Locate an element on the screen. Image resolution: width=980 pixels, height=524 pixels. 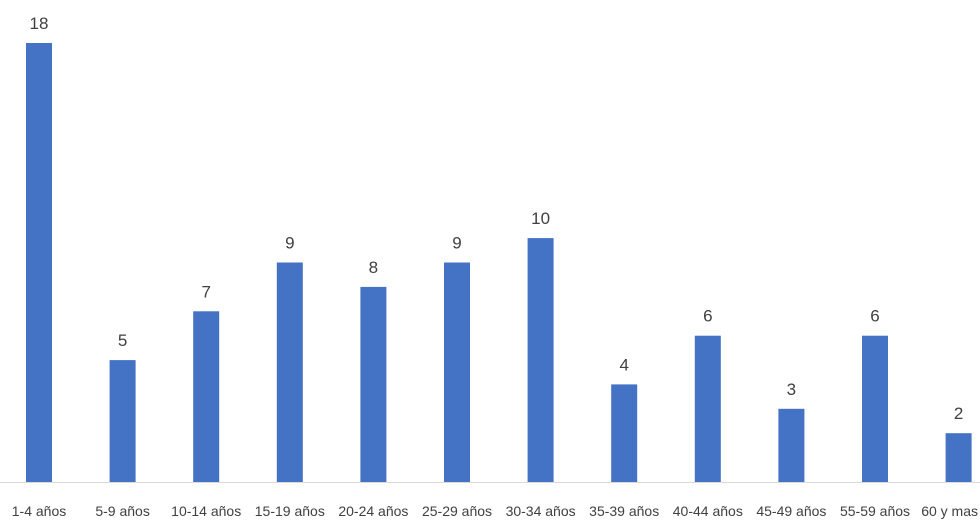
x-tick-label: 45-49 años is located at coordinates (791, 511).